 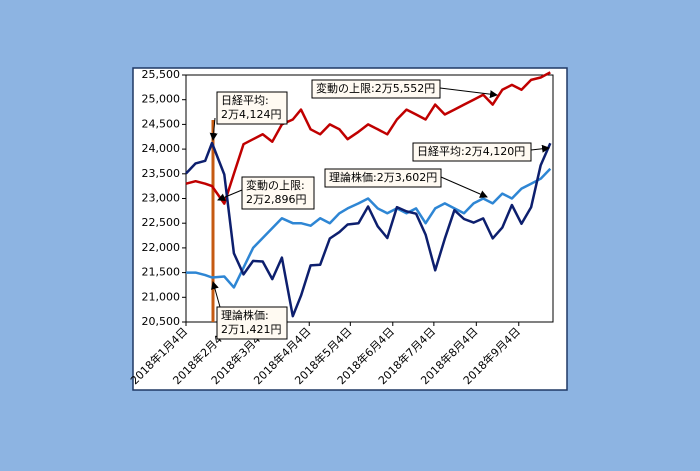 I want to click on y-tick-label: 22,000, so click(x=161, y=247).